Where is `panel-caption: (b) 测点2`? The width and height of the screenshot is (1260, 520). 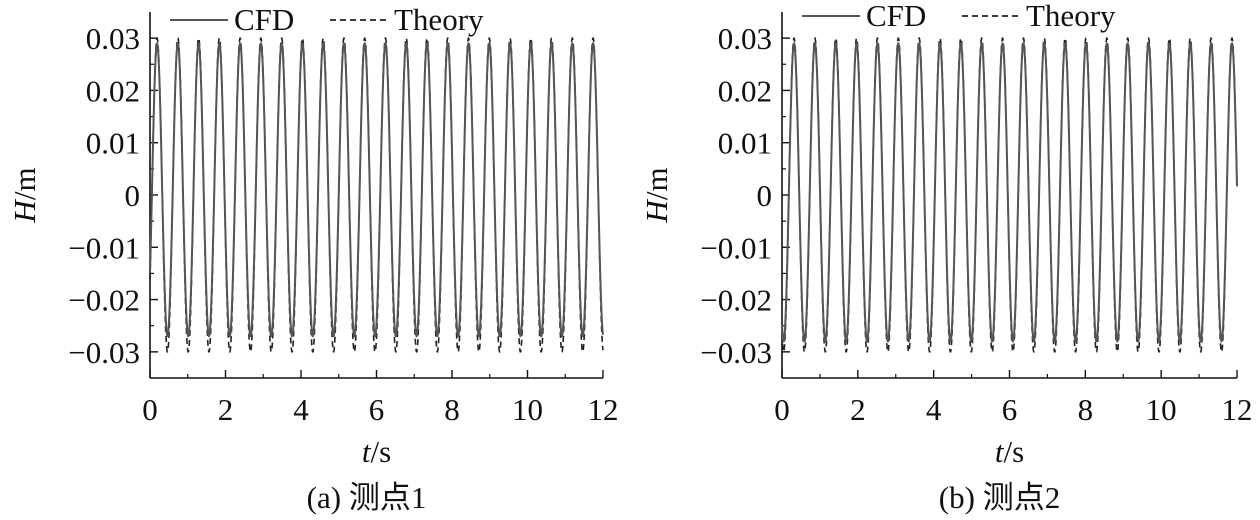 panel-caption: (b) 测点2 is located at coordinates (999, 497).